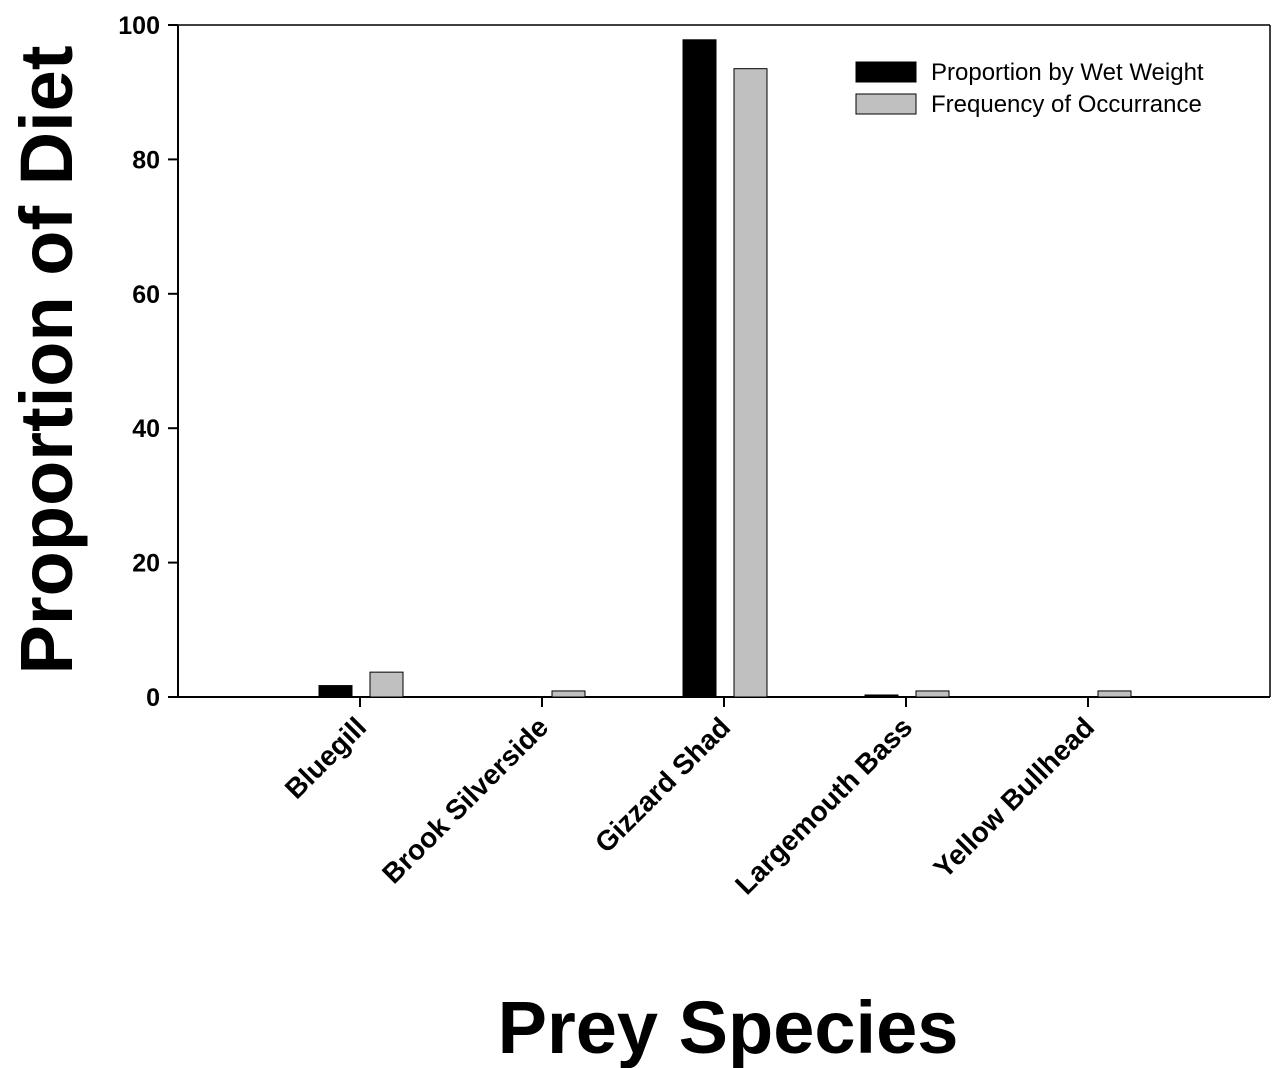 This screenshot has height=1068, width=1279. What do you see at coordinates (139, 26) in the screenshot?
I see `y-tick-label: 100` at bounding box center [139, 26].